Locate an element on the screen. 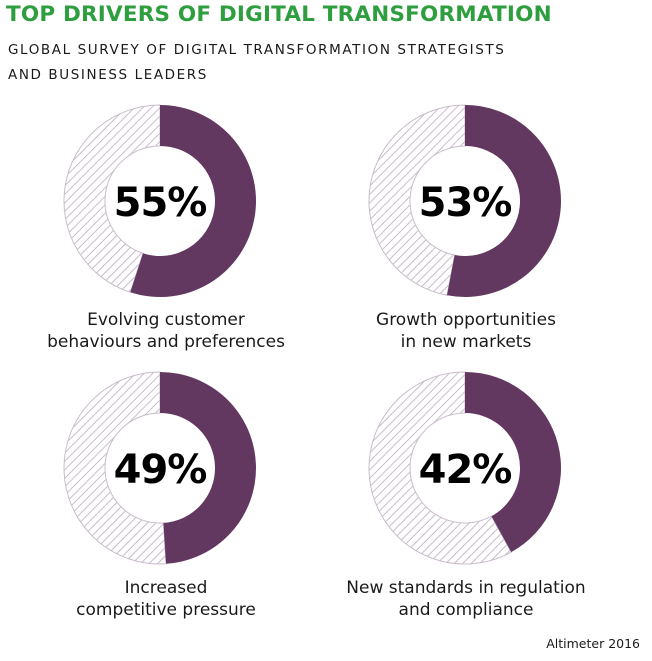 The height and width of the screenshot is (661, 652). donut-caption-3: Increased competitive pressure is located at coordinates (166, 599).